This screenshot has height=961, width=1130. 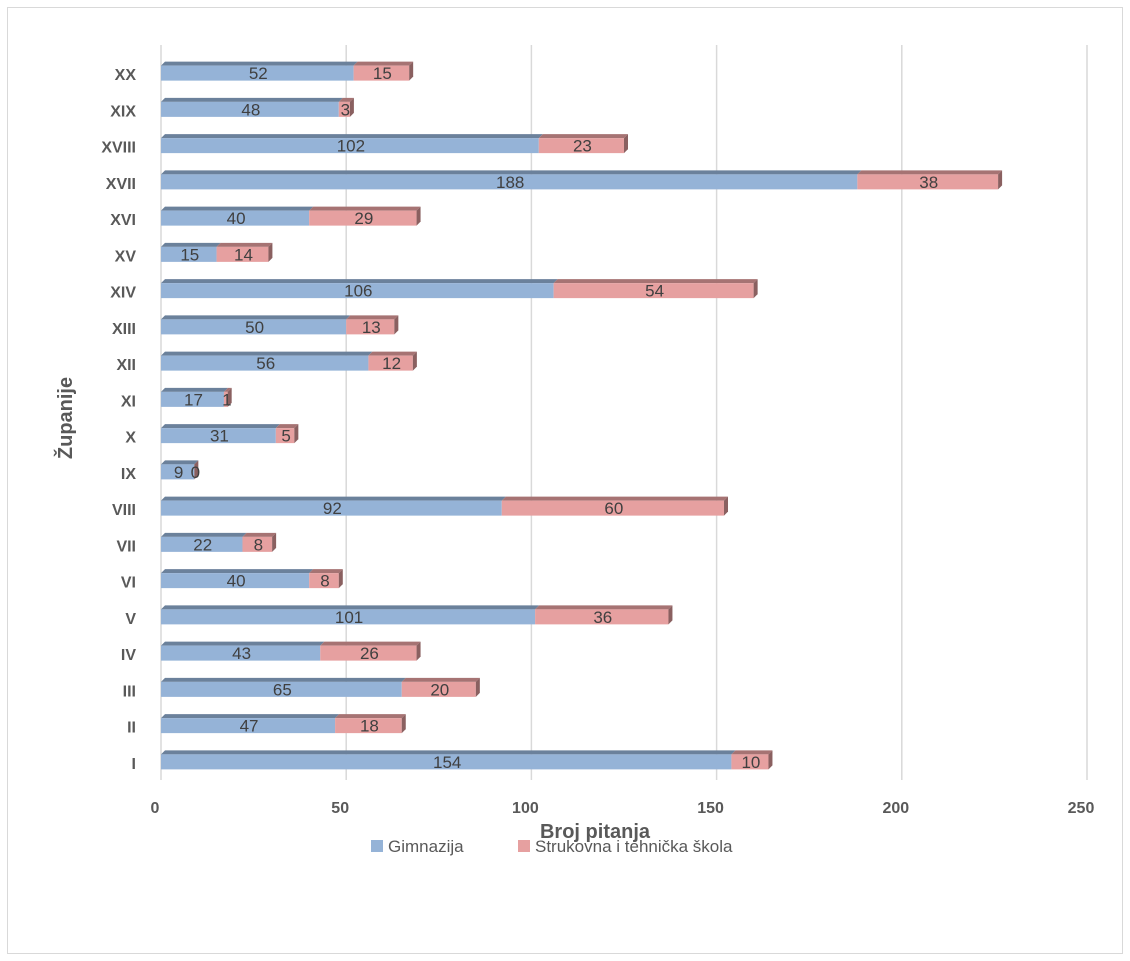 What do you see at coordinates (391, 363) in the screenshot?
I see `data-label: 12` at bounding box center [391, 363].